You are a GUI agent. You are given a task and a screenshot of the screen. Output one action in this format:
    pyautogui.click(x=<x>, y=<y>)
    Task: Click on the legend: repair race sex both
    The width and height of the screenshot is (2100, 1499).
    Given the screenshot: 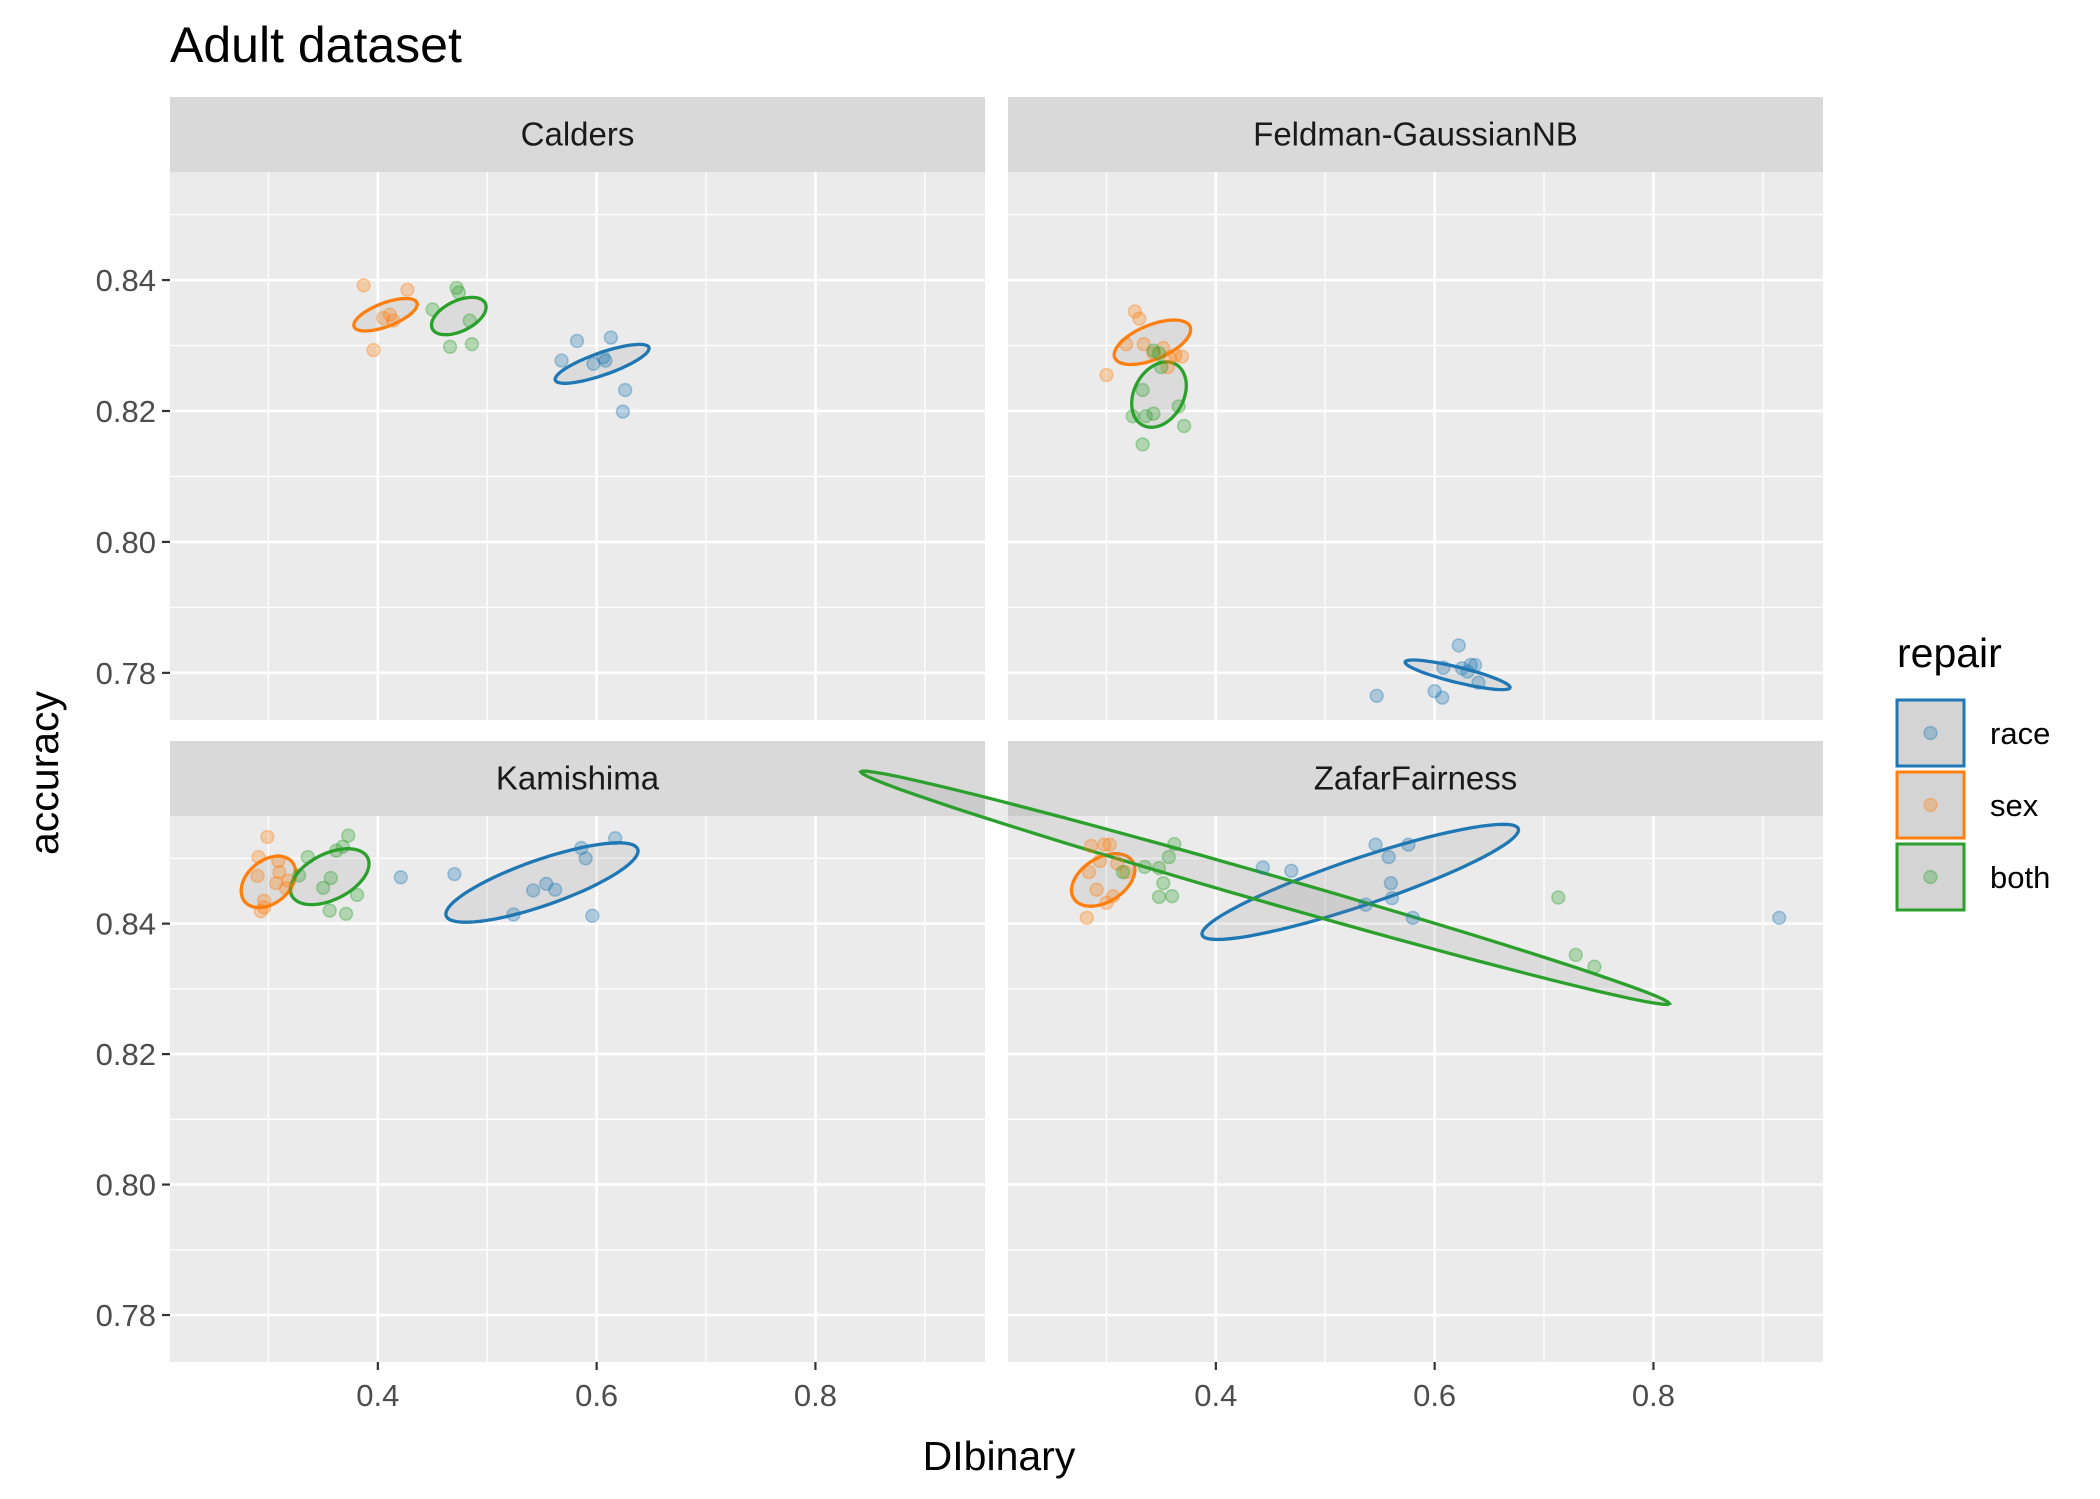 What is the action you would take?
    pyautogui.click(x=1972, y=771)
    